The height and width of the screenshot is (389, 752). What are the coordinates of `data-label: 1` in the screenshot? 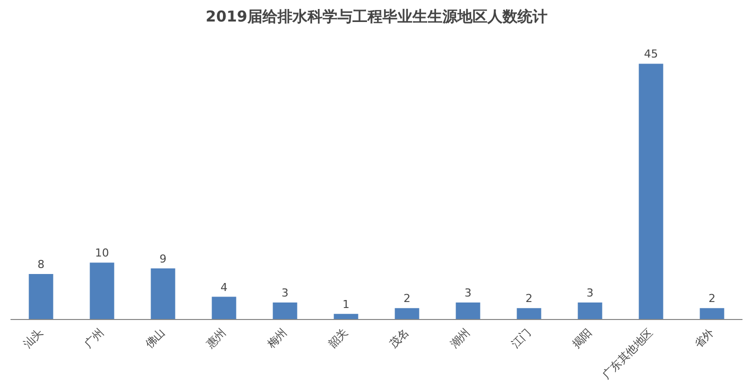 It's located at (346, 304).